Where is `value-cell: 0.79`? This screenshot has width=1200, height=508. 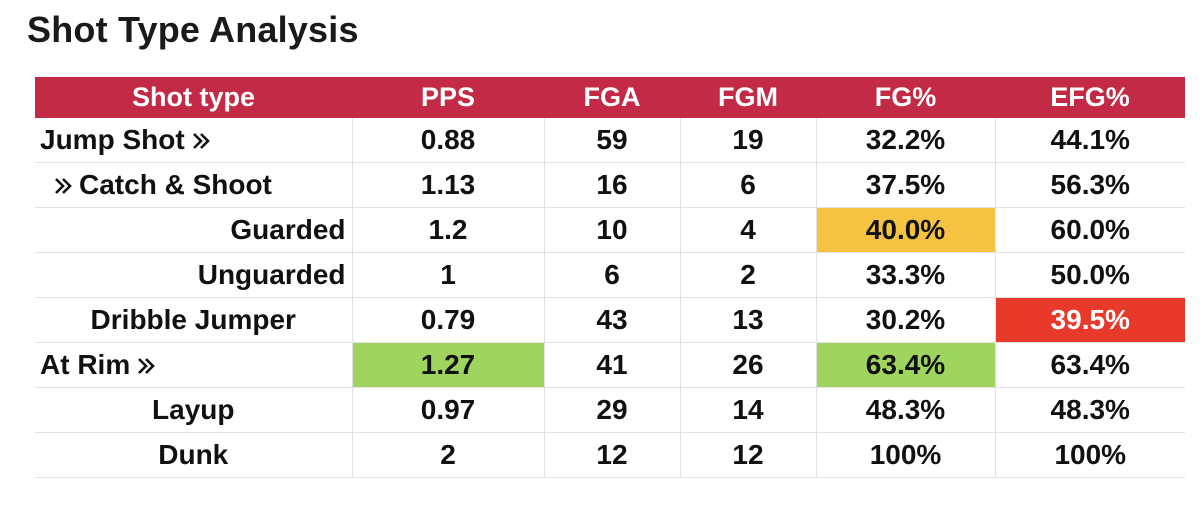
value-cell: 0.79 is located at coordinates (447, 320).